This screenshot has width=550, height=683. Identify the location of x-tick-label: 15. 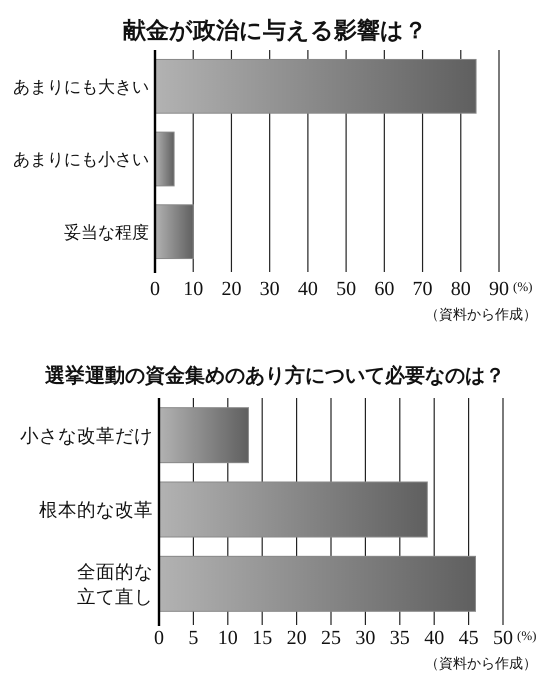
(262, 638).